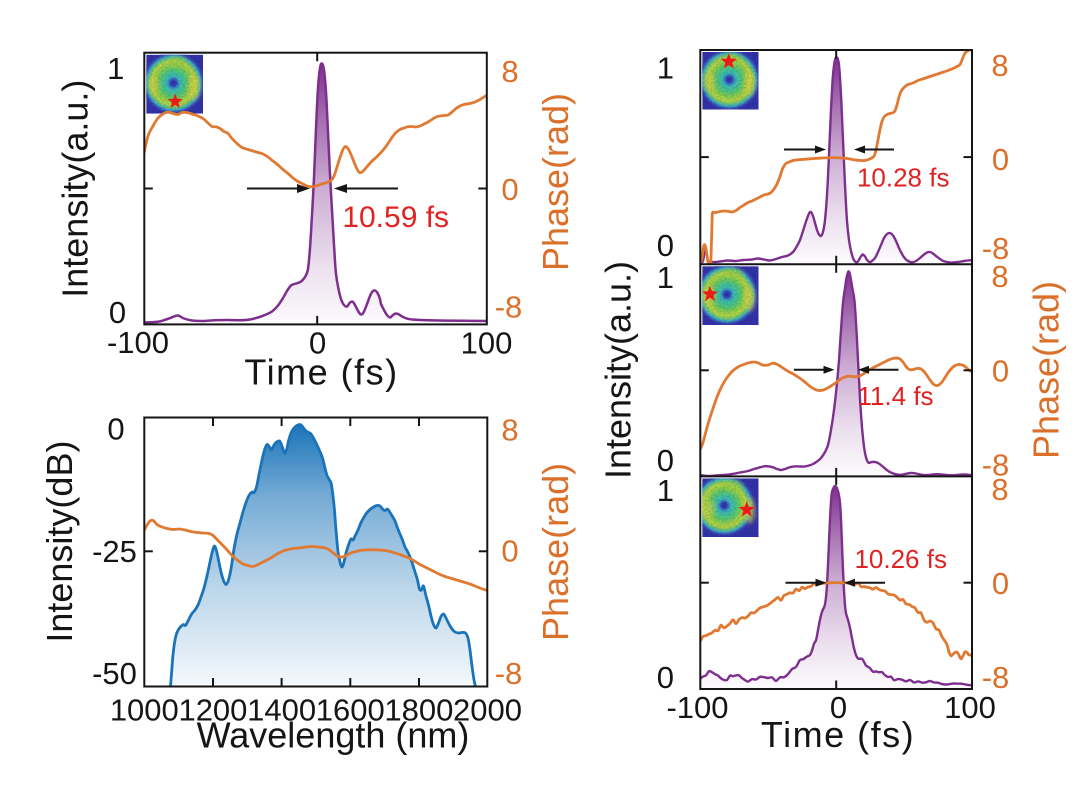  Describe the element at coordinates (281, 710) in the screenshot. I see `svg-text: 1400` at that location.